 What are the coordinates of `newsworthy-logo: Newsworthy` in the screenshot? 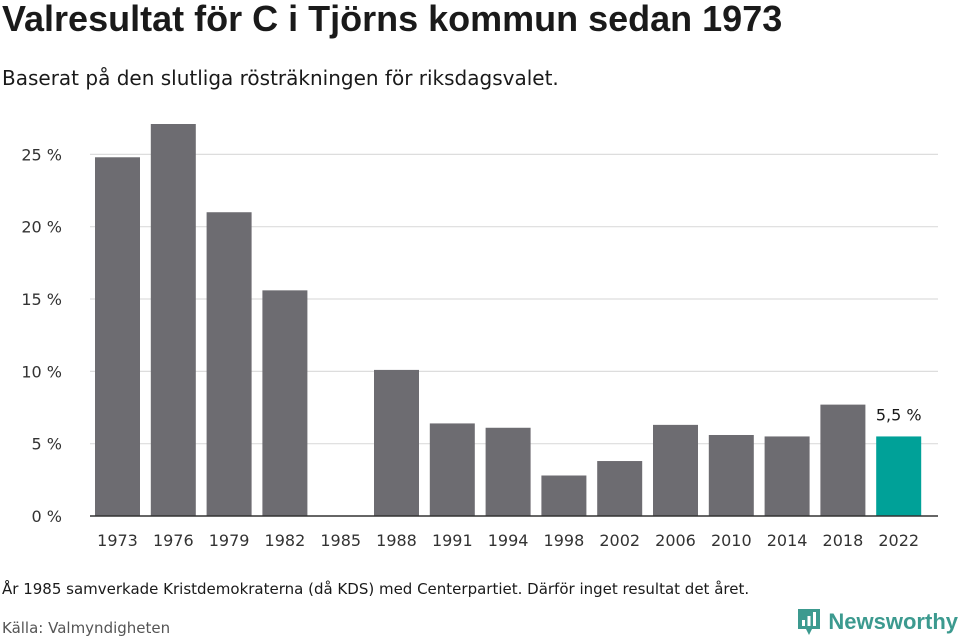 It's located at (877, 622).